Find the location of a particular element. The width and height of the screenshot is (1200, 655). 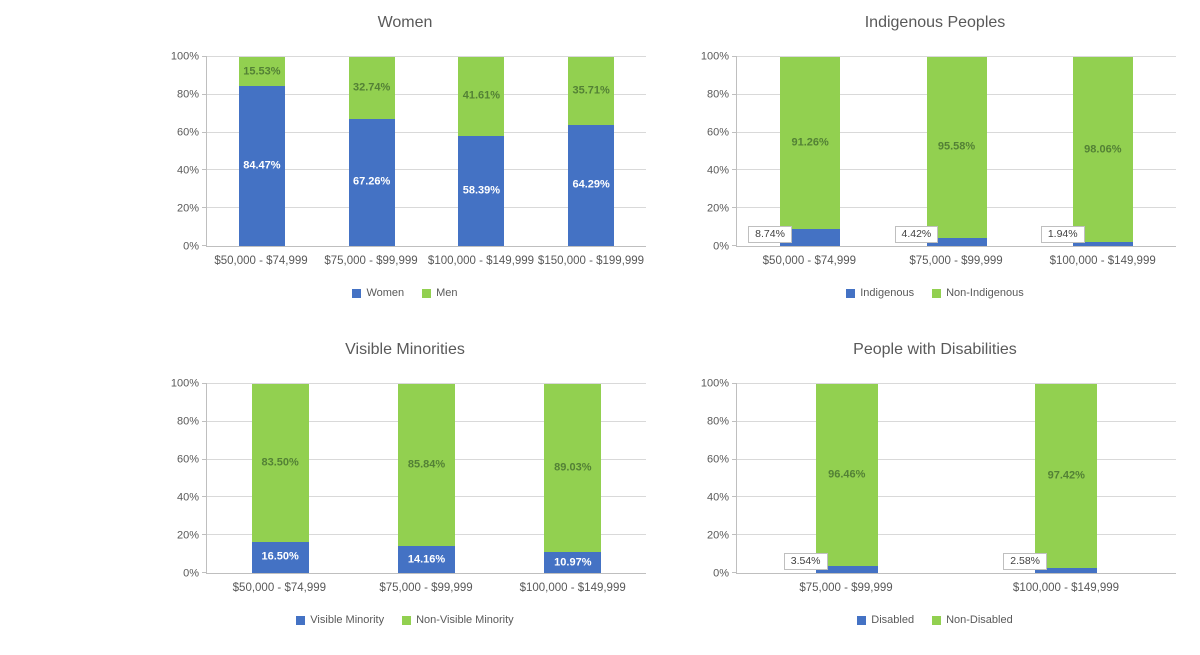

legend: Indigenous Non-Indigenous is located at coordinates (935, 293).